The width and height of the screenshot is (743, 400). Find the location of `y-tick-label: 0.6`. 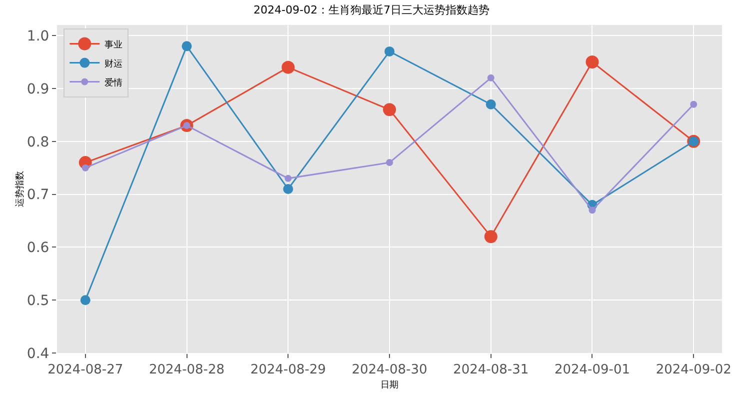

y-tick-label: 0.6 is located at coordinates (38, 248).